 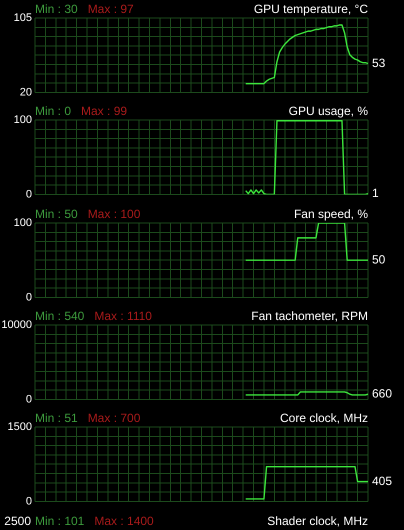 I want to click on text: 405, so click(x=382, y=481).